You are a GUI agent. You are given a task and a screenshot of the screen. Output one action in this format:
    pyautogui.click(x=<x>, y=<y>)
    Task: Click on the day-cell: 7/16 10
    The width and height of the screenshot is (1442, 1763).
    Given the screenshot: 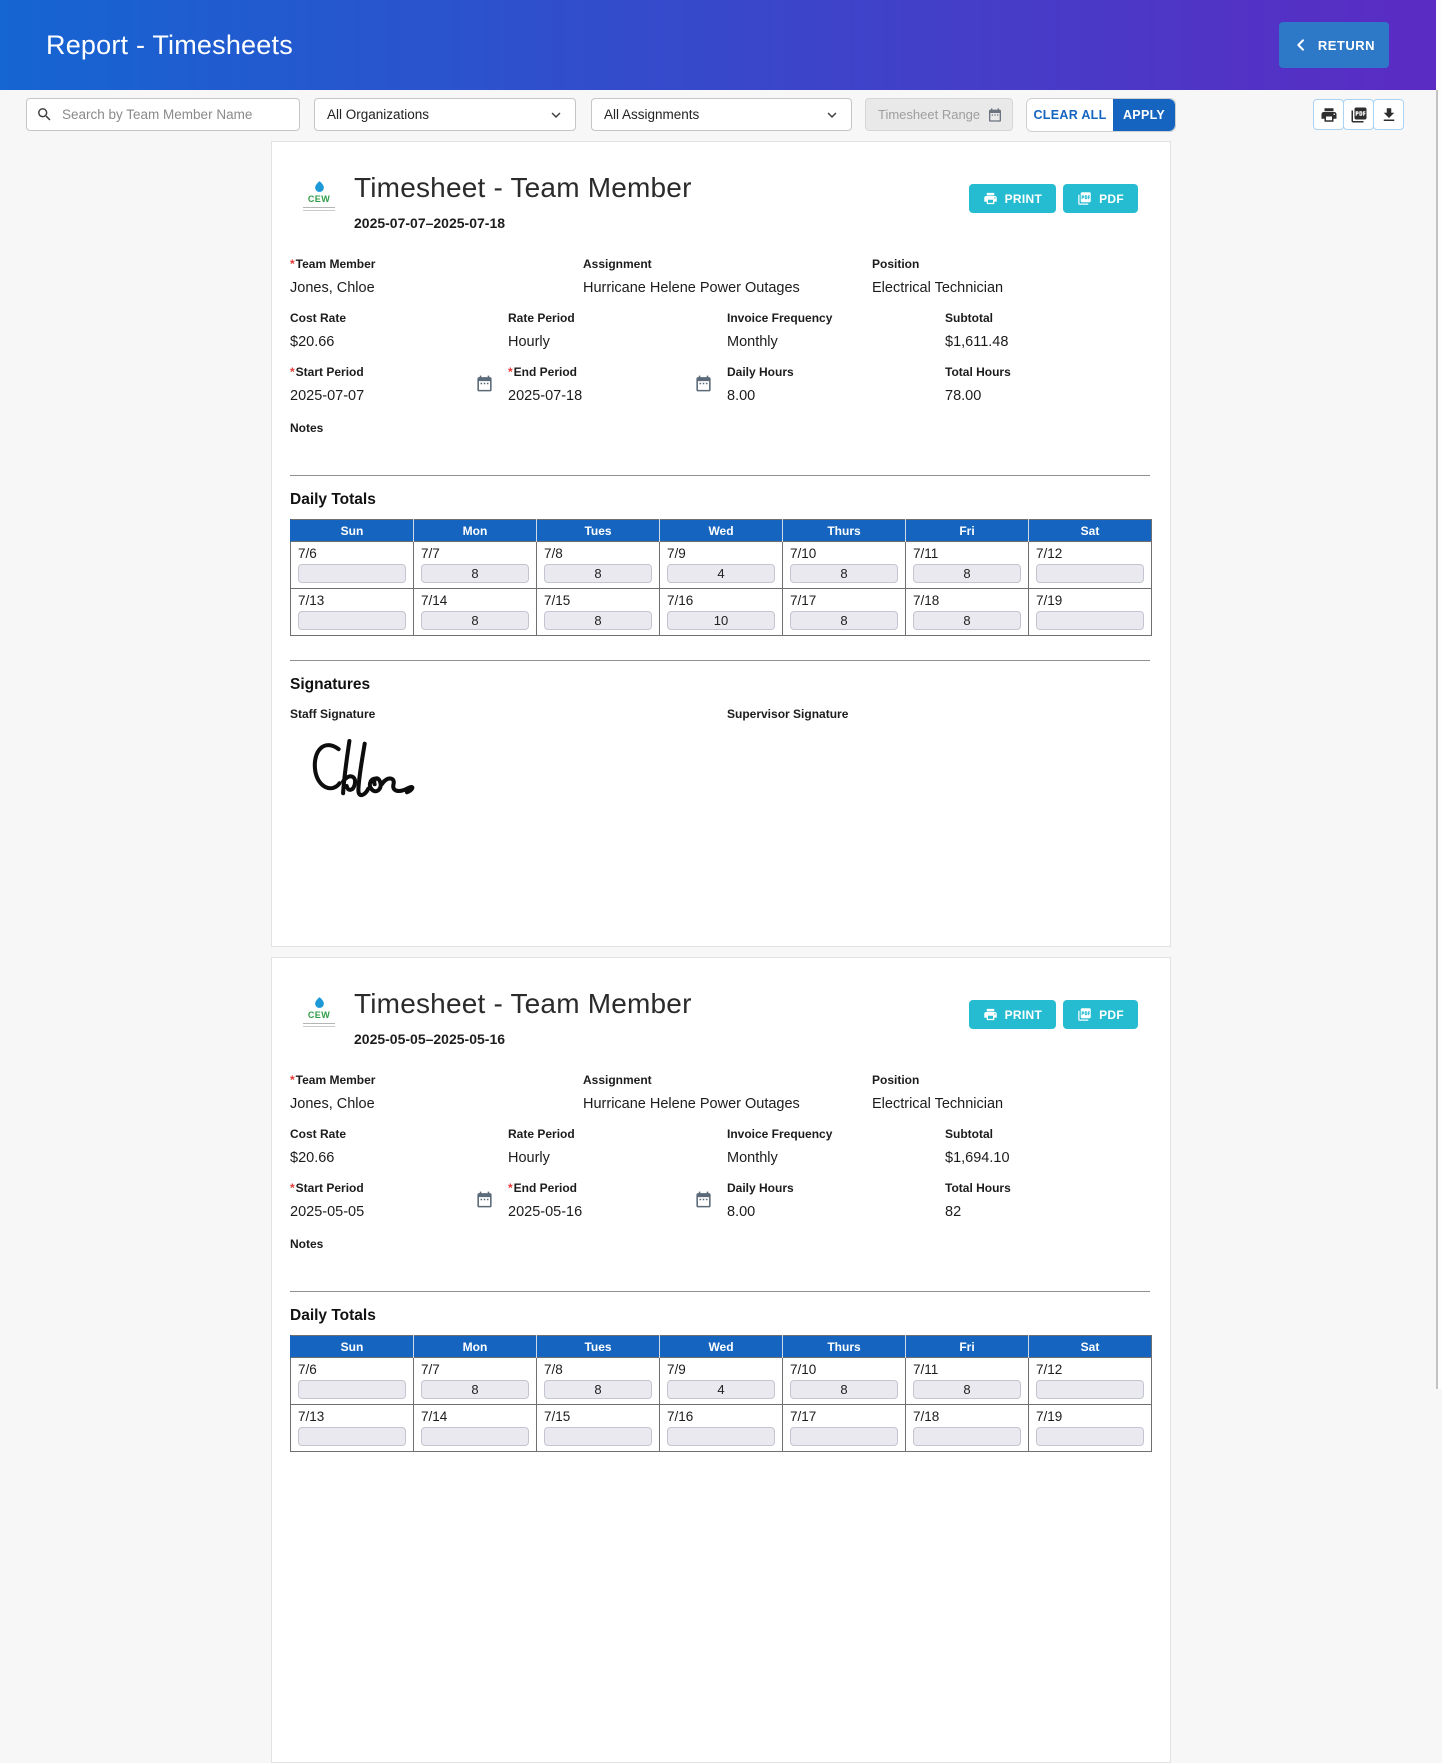 What is the action you would take?
    pyautogui.click(x=721, y=612)
    